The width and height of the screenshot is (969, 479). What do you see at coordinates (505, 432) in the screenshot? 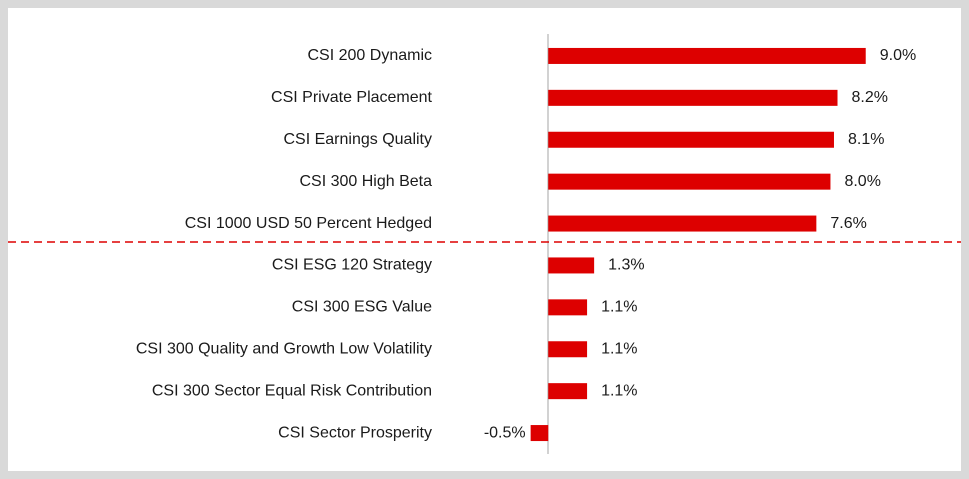
I see `value-label: -0.5%` at bounding box center [505, 432].